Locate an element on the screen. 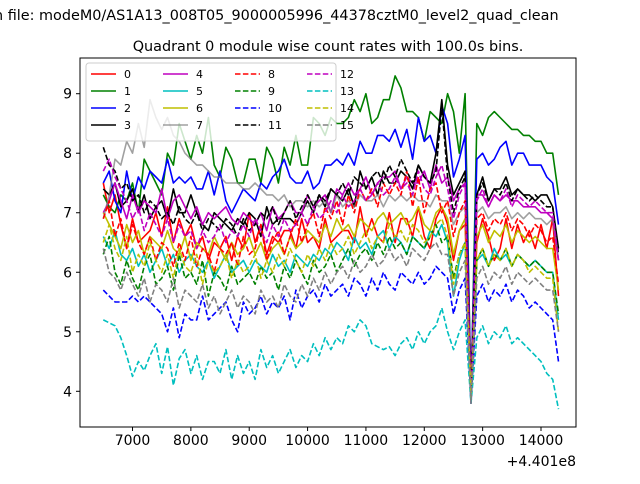 This screenshot has width=640, height=484. legend-label-5: 5 is located at coordinates (199, 91).